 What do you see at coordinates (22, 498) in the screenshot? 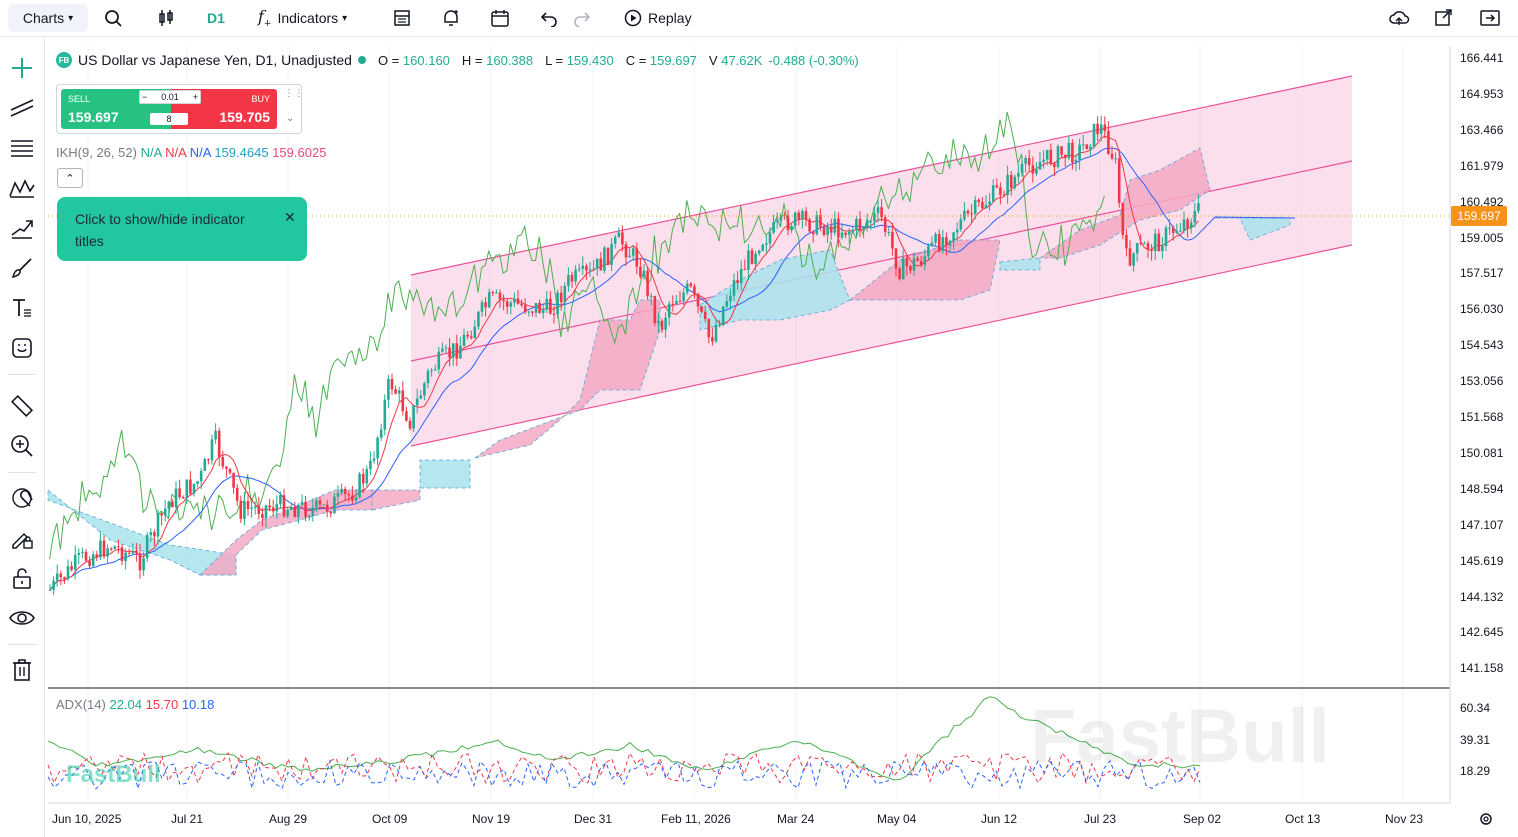
I see `magnet-tool` at bounding box center [22, 498].